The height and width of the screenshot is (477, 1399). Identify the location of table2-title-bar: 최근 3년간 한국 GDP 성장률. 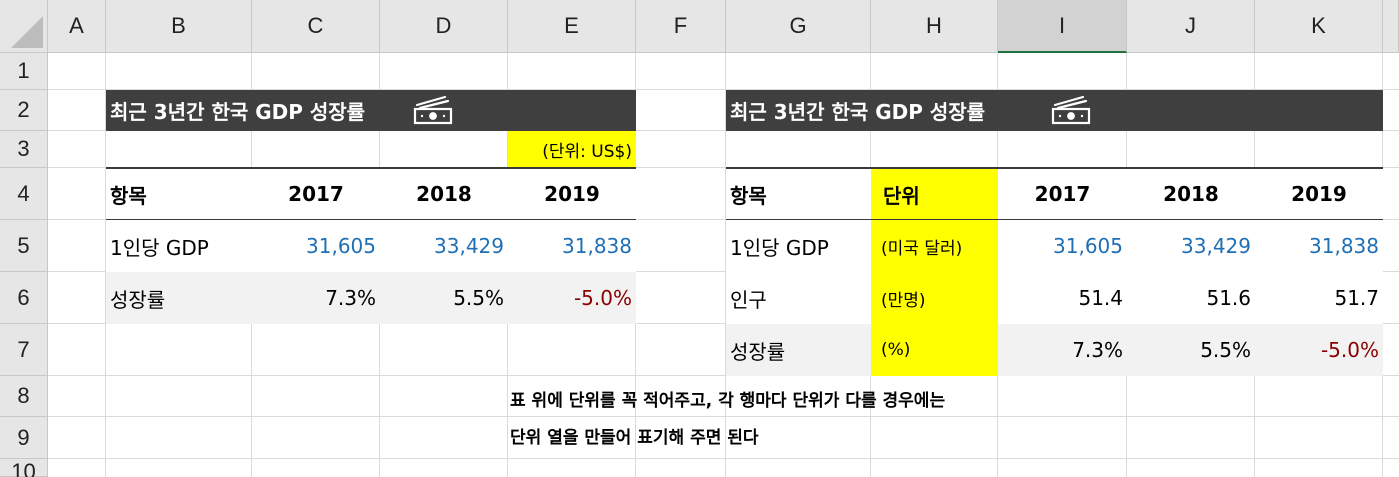
(1054, 110).